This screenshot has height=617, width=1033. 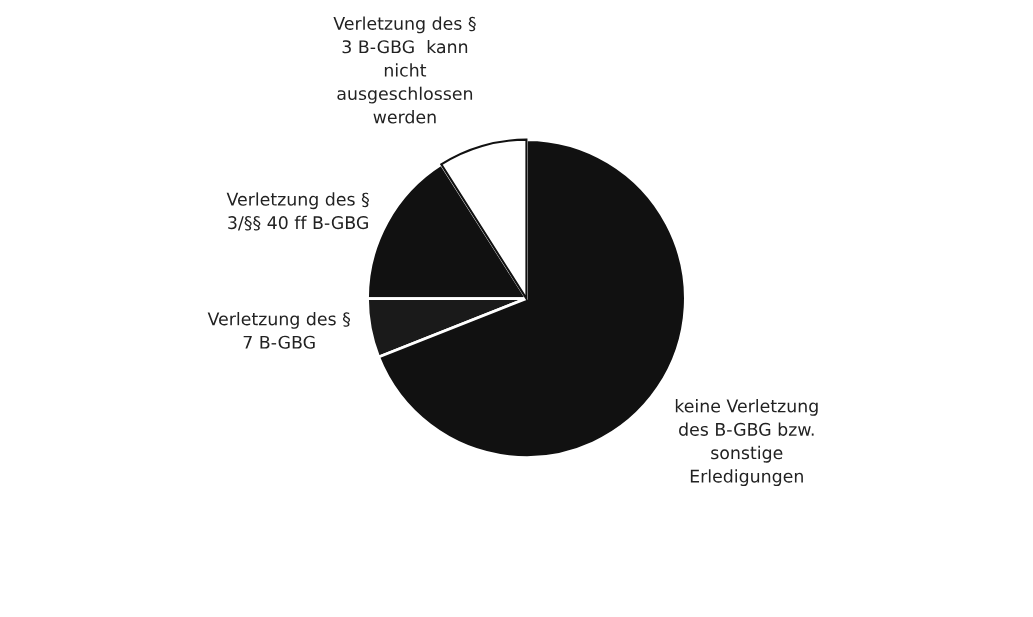 I want to click on slice-label: keine Verletzung des B-GBG bzw. sonstige Erledigungen, so click(x=746, y=443).